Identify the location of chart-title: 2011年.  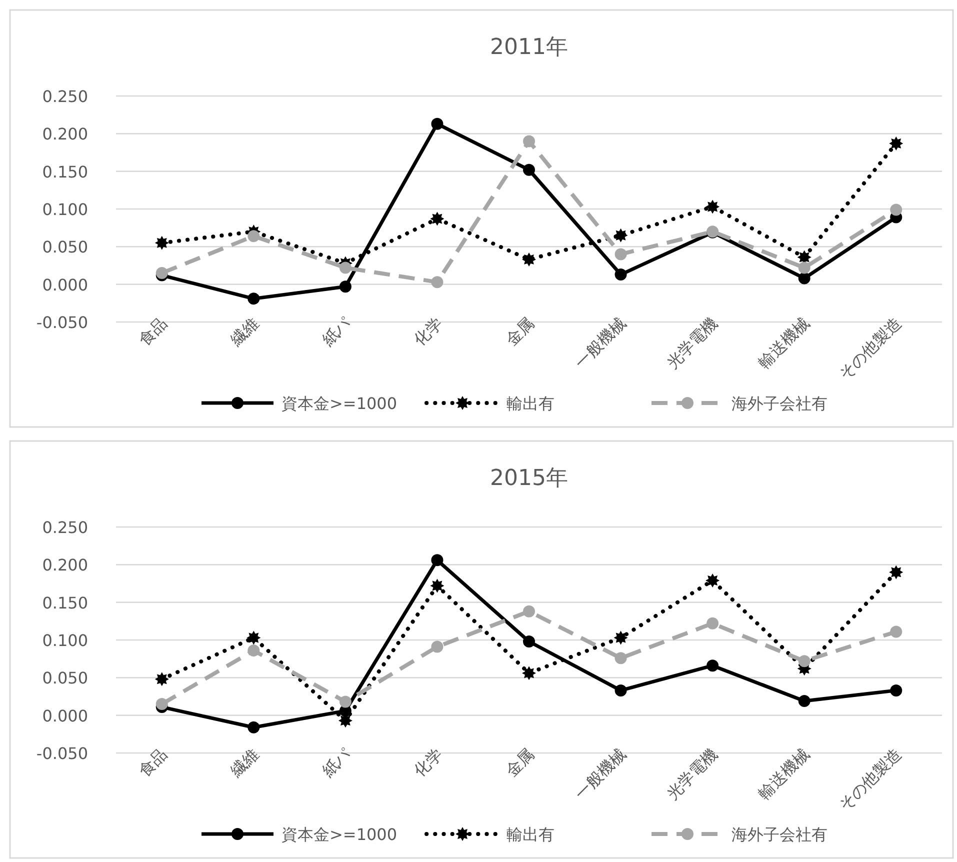
(529, 47).